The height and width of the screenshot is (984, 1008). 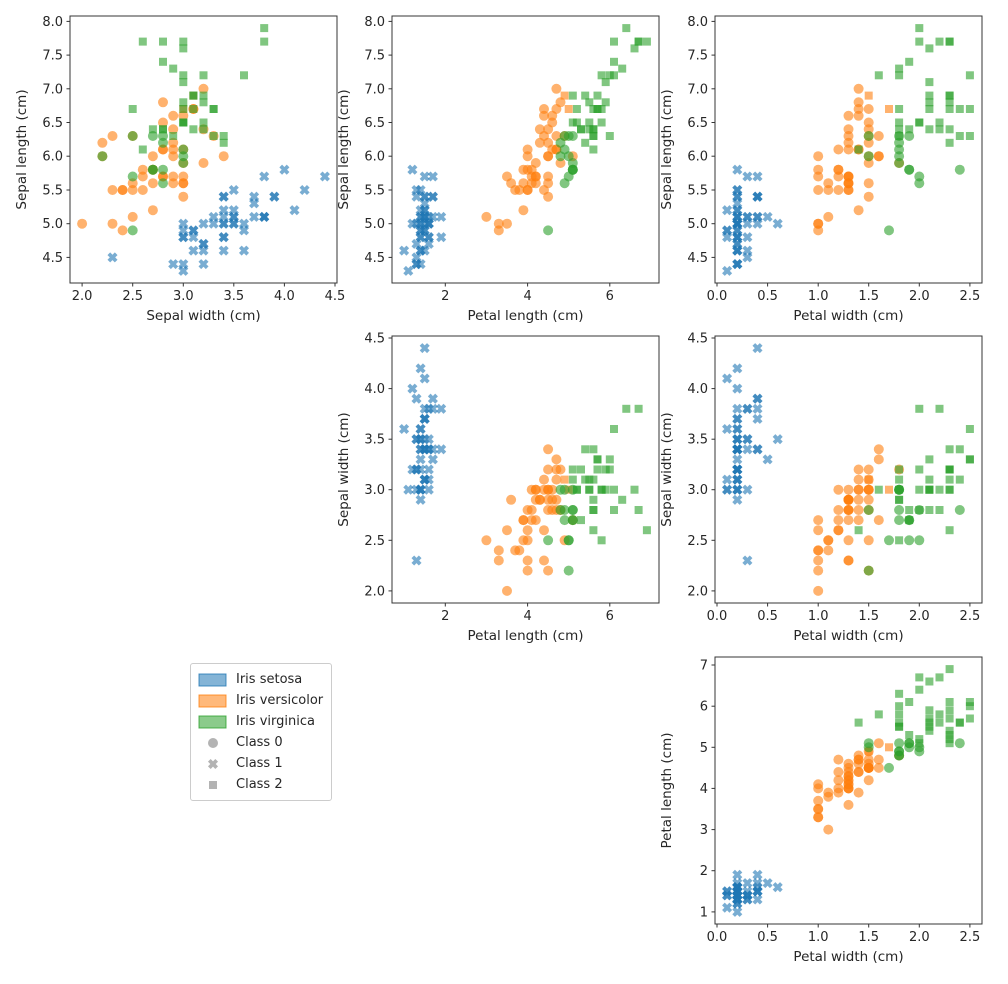 What do you see at coordinates (697, 258) in the screenshot?
I see `y-tick-label: 4.5` at bounding box center [697, 258].